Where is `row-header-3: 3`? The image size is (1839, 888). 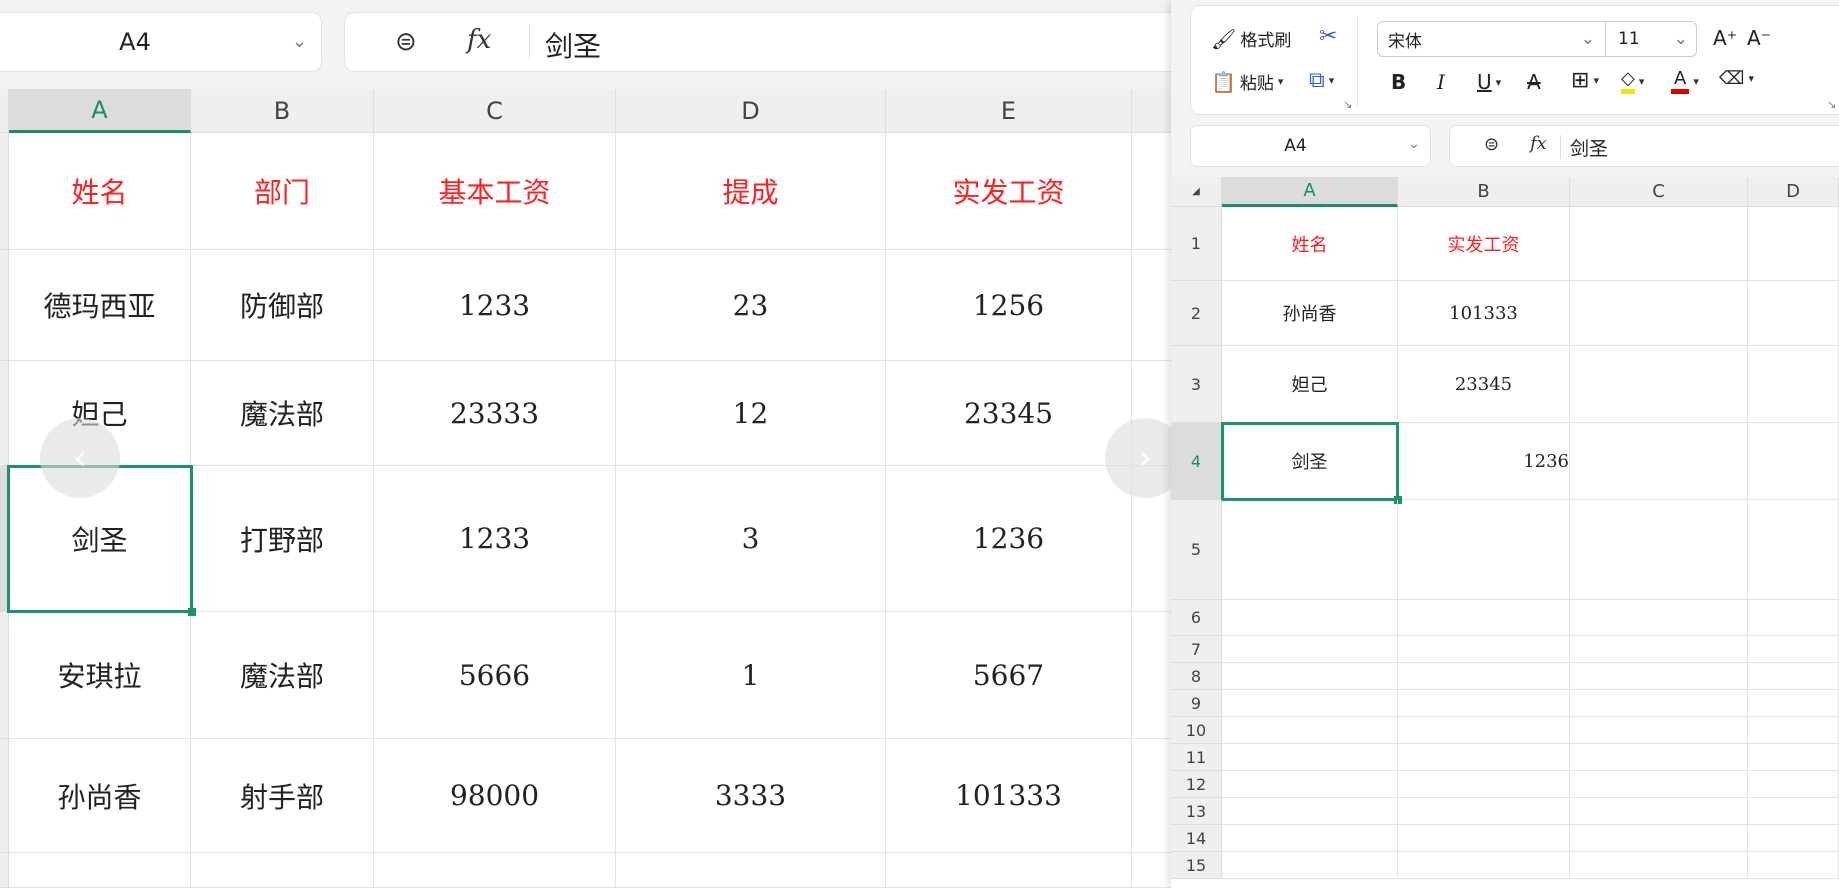
row-header-3: 3 is located at coordinates (1196, 384).